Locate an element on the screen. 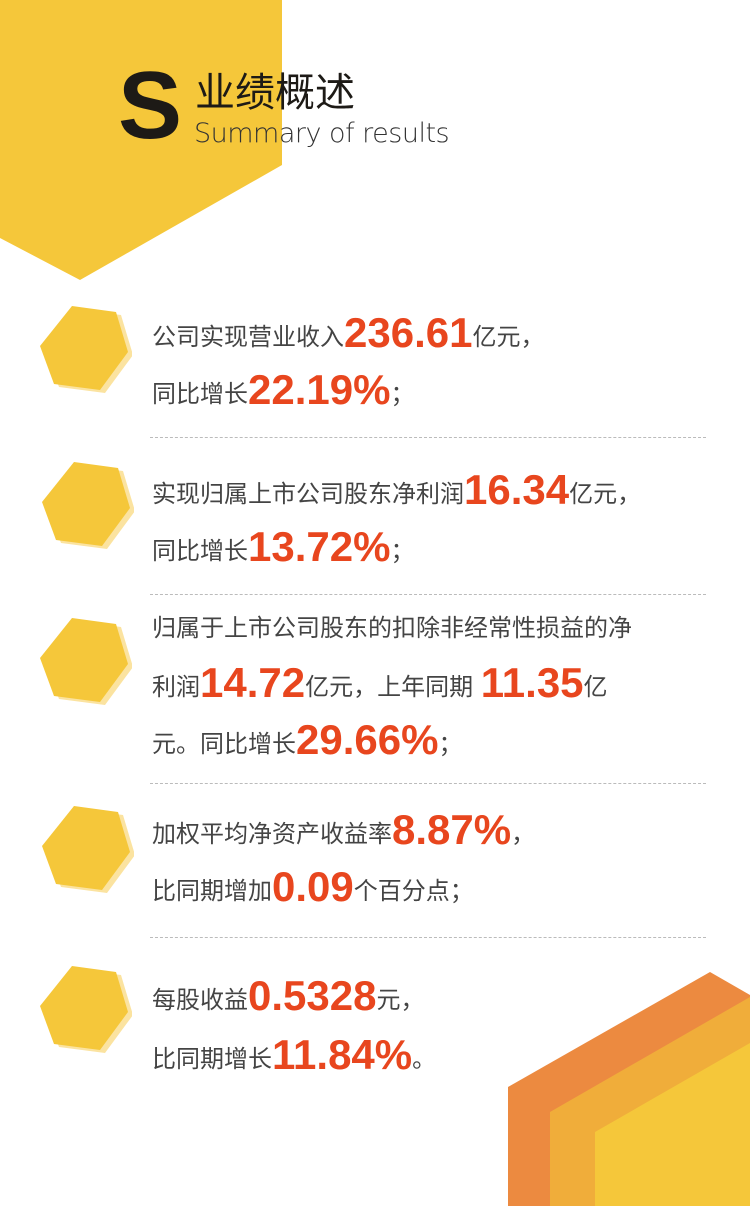 The image size is (750, 1206). unit-text: 个百分点； is located at coordinates (413, 891).